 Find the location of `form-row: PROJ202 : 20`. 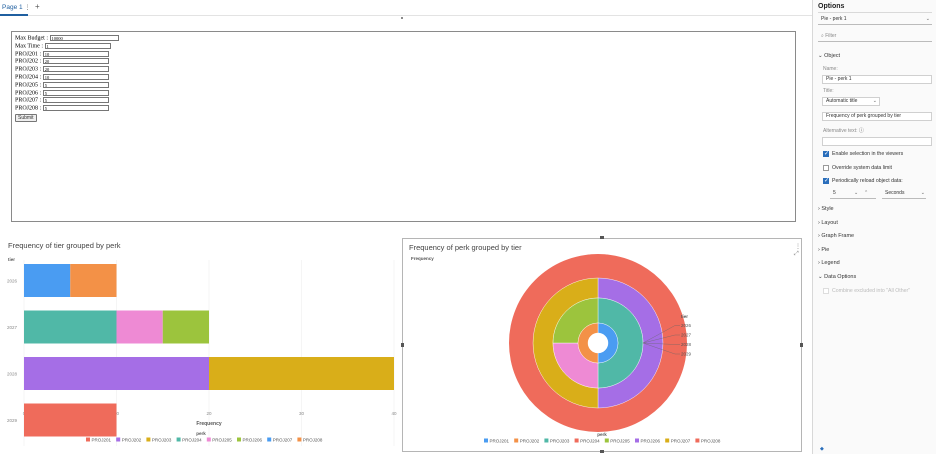

form-row: PROJ202 : 20 is located at coordinates (62, 61).